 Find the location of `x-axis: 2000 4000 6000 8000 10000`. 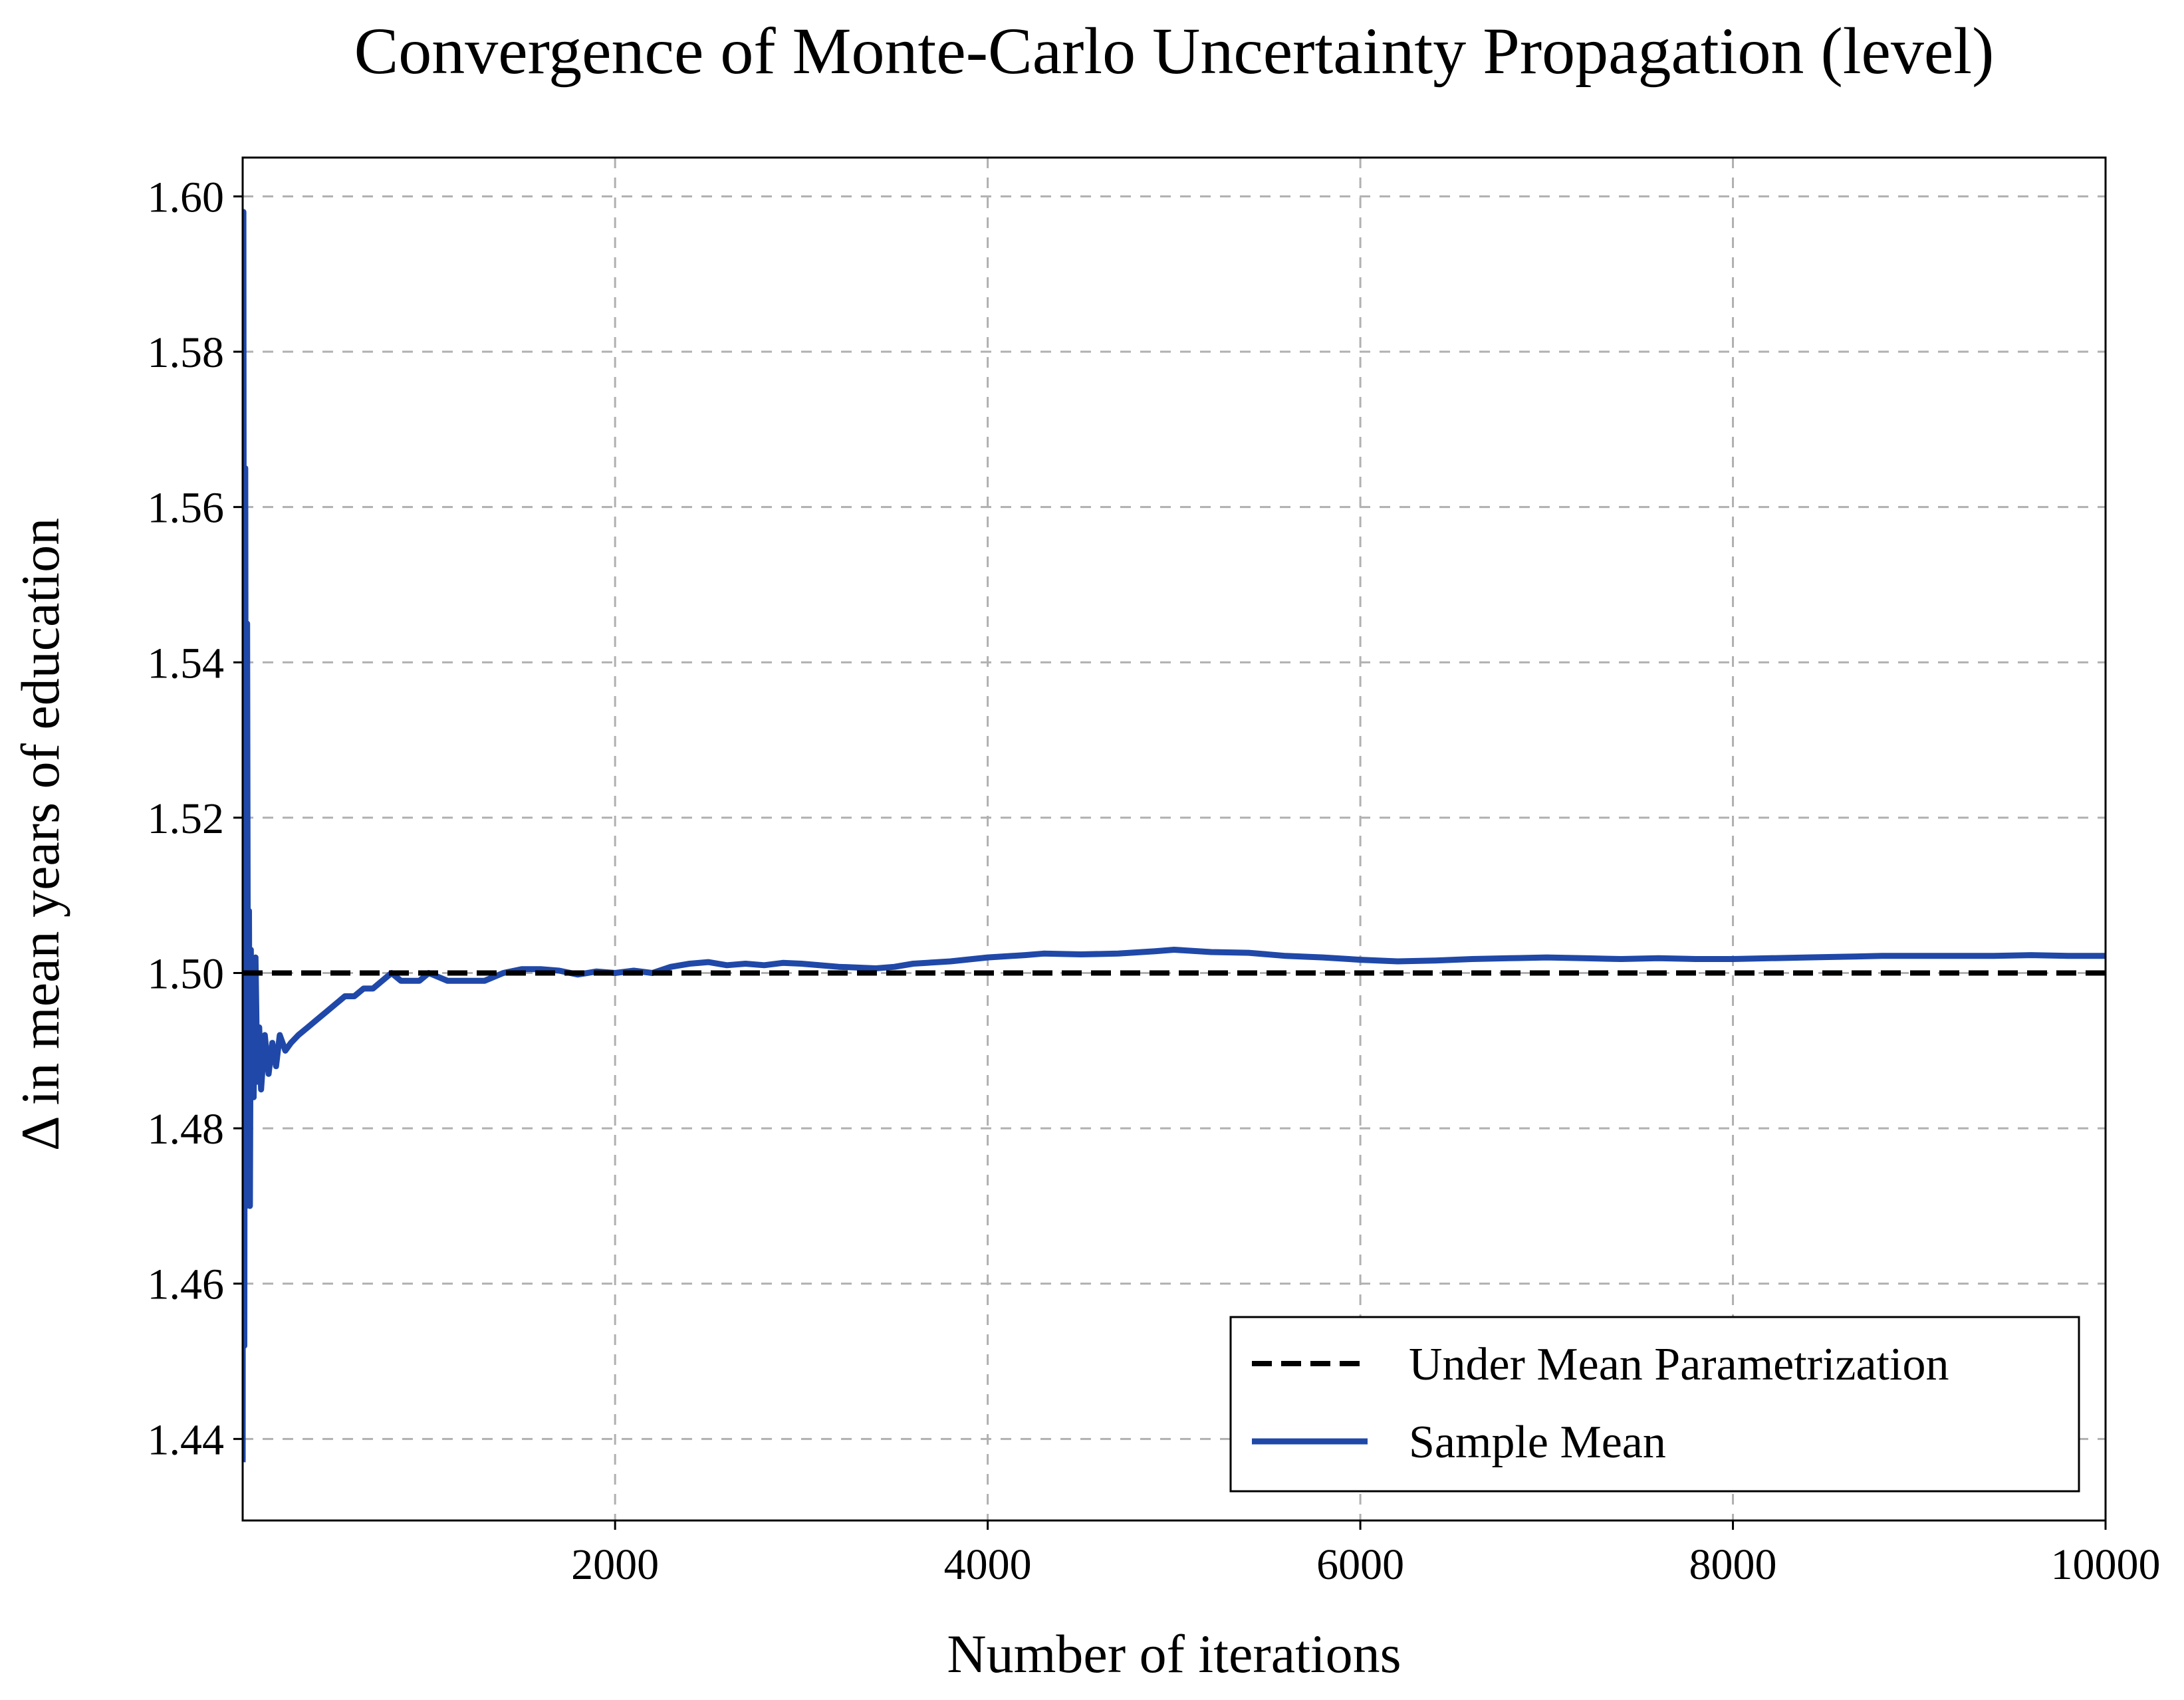

x-axis: 2000 4000 6000 8000 10000 is located at coordinates (1366, 1554).